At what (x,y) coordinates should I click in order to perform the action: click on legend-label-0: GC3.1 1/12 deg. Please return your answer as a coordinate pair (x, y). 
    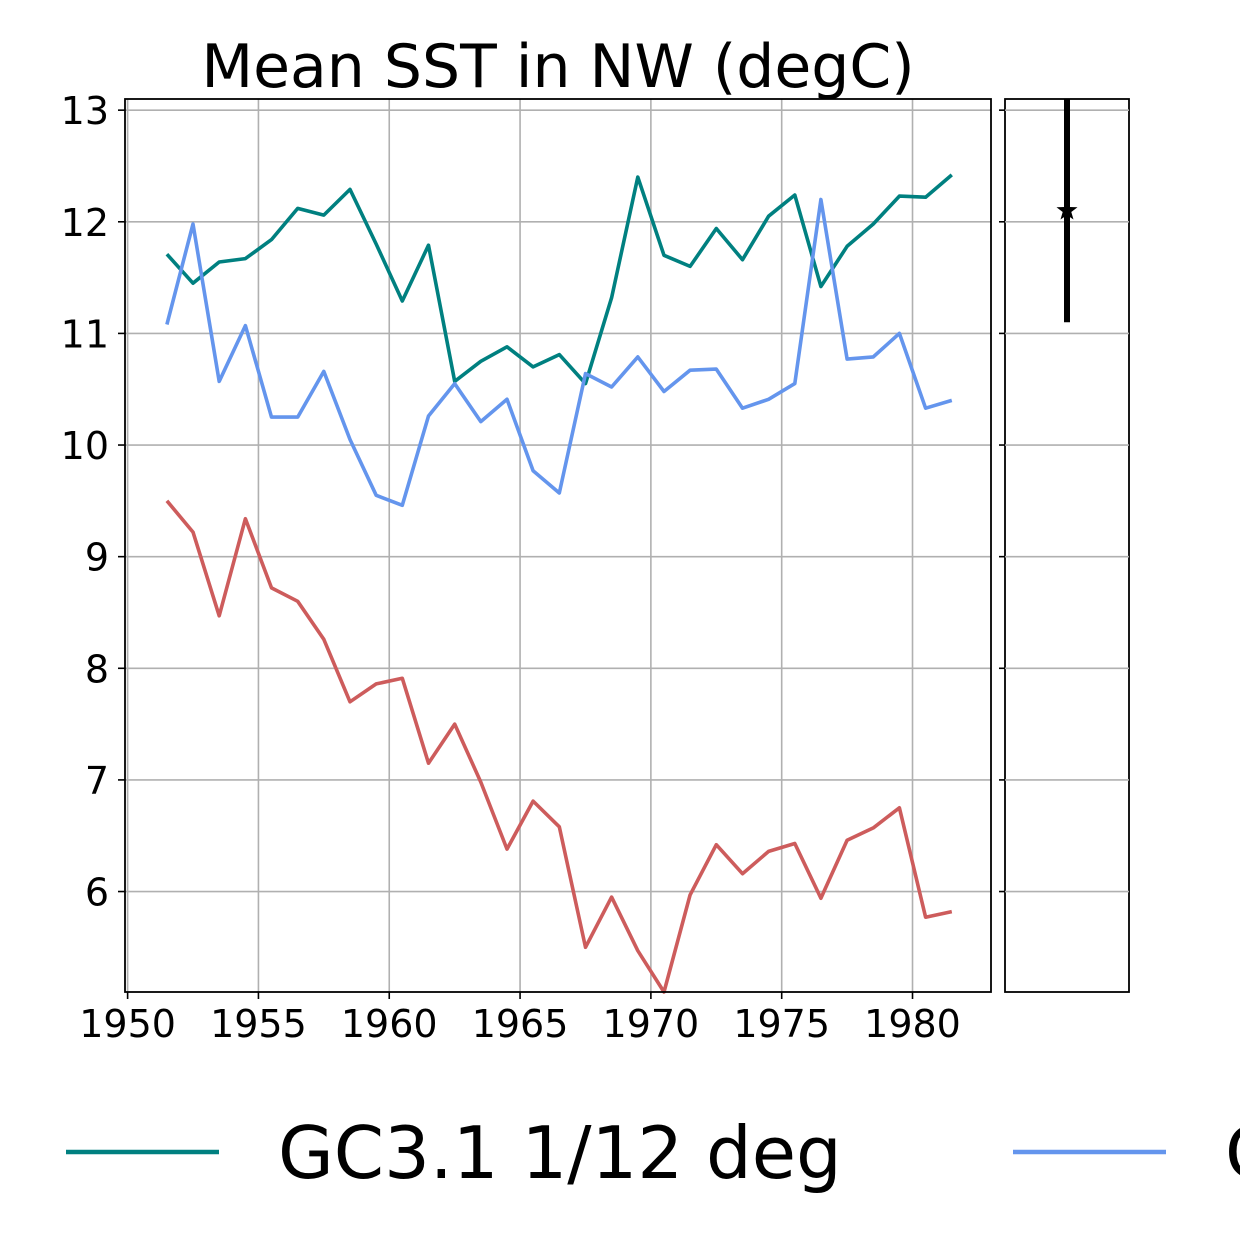
    Looking at the image, I should click on (560, 1153).